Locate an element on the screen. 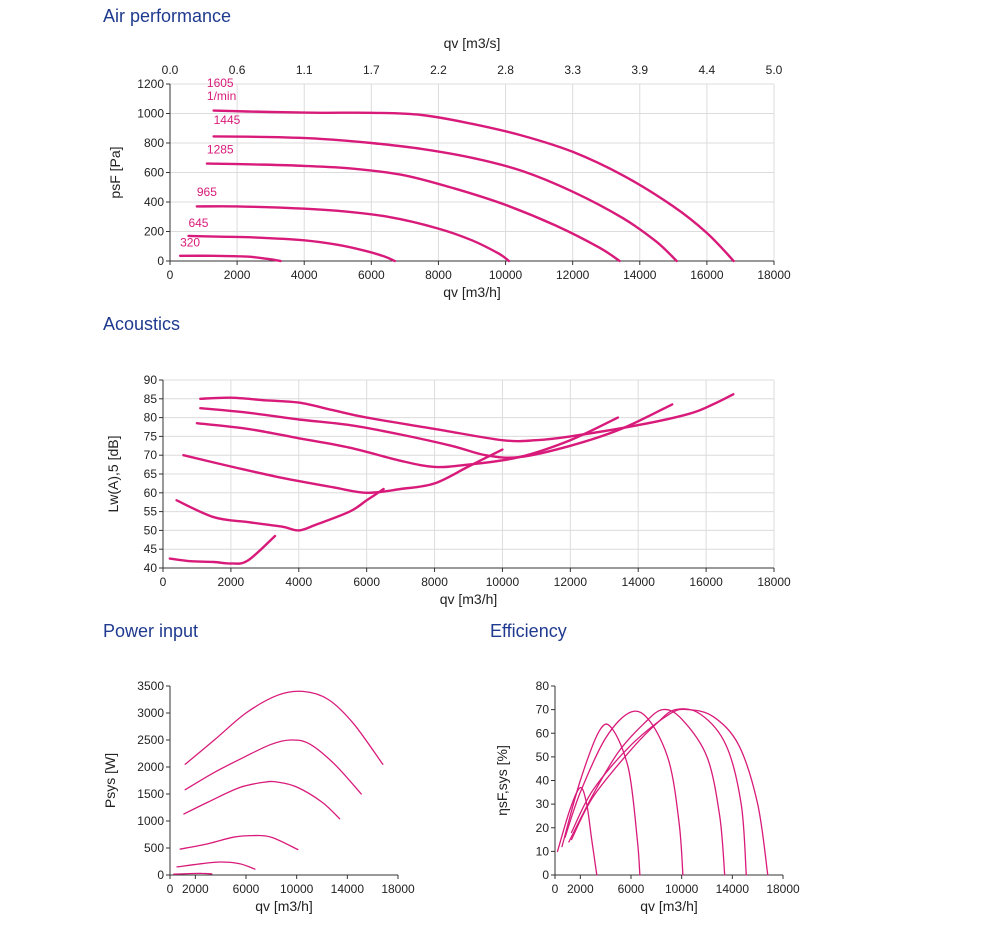  air-series-2-line is located at coordinates (445, 199).